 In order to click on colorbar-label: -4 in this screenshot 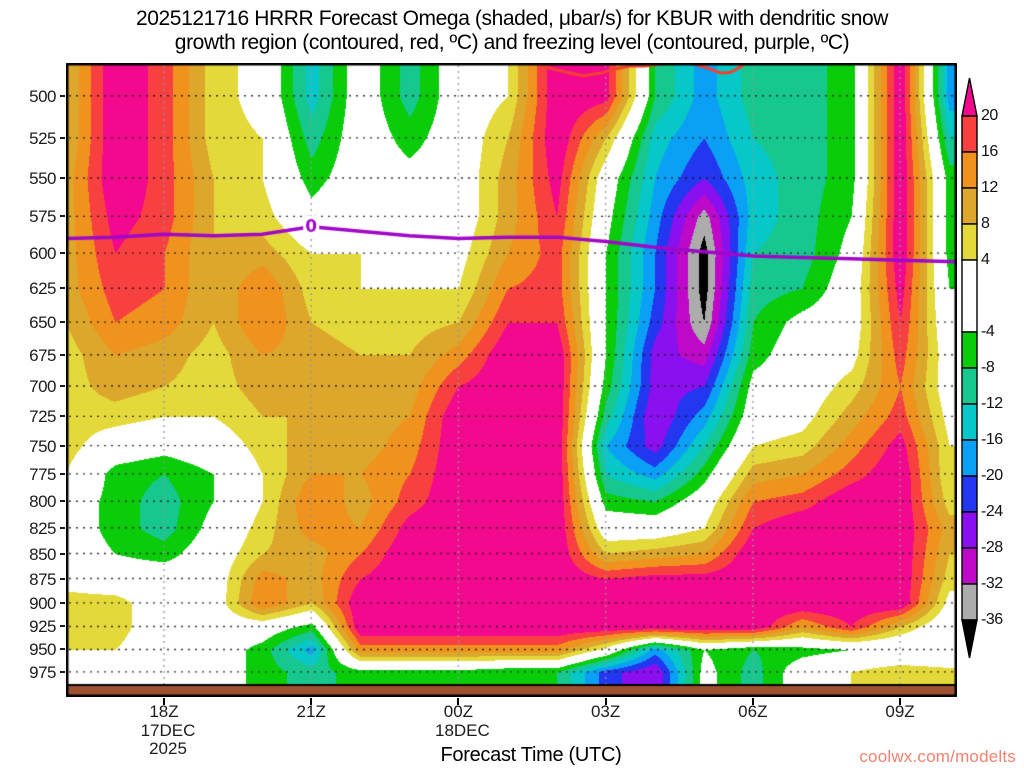, I will do `click(988, 331)`.